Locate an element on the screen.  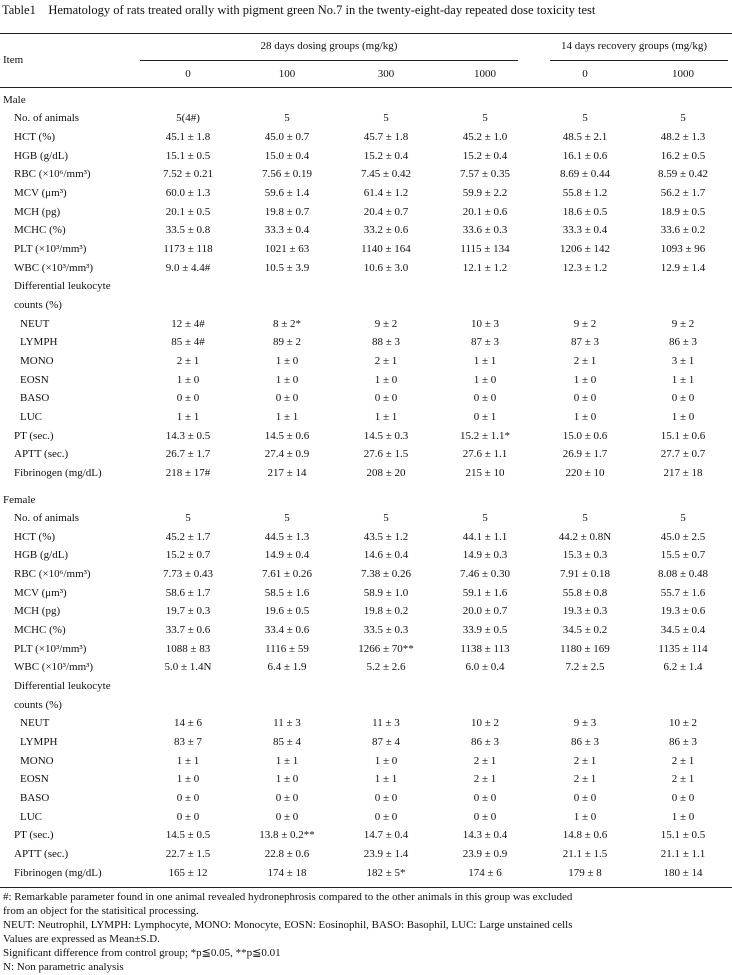
cell: 16.2 ± 0.5 is located at coordinates (683, 155).